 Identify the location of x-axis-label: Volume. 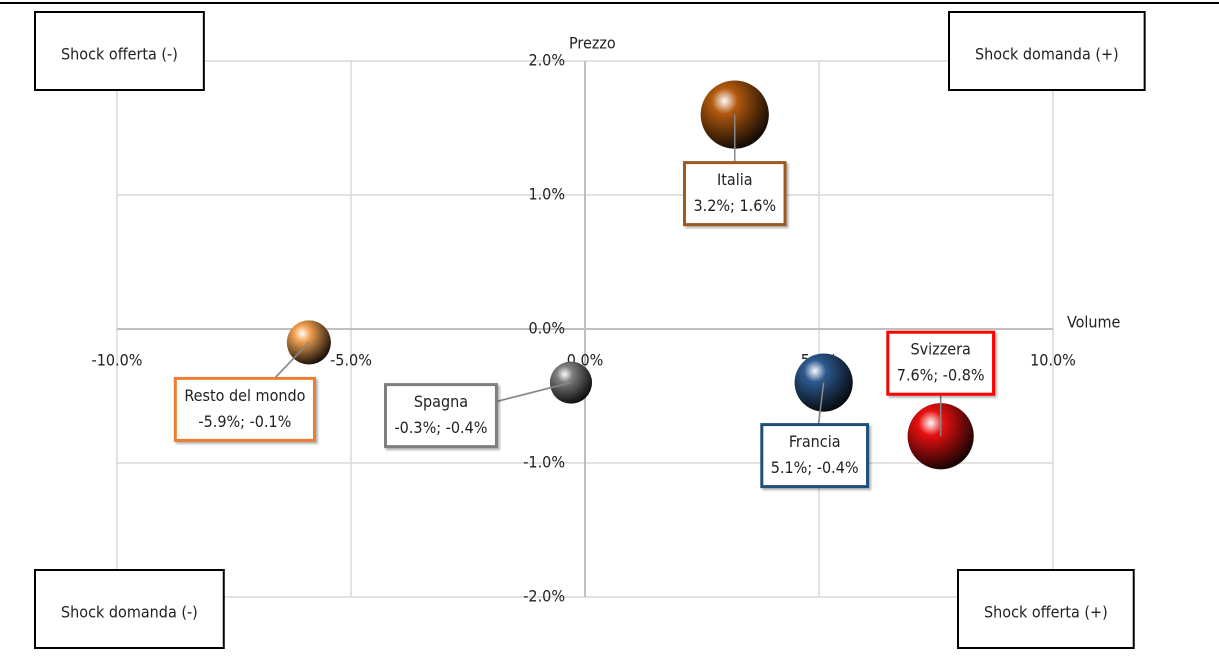
(1094, 322).